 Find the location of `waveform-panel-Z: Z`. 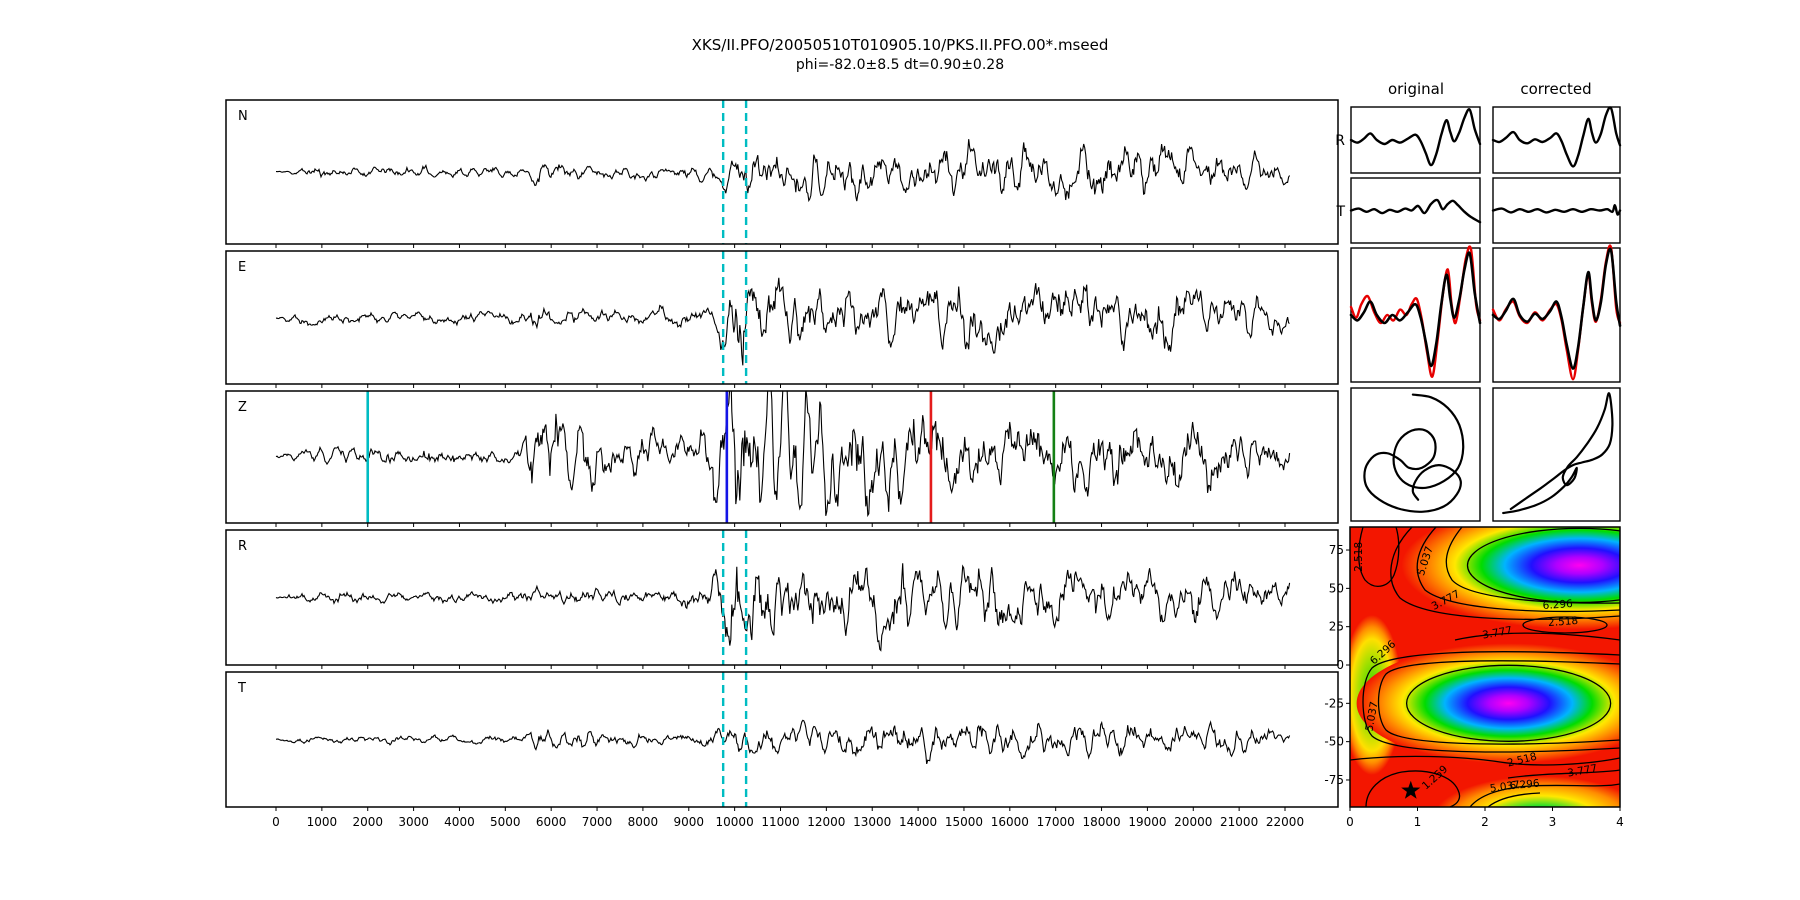

waveform-panel-Z: Z is located at coordinates (782, 458).